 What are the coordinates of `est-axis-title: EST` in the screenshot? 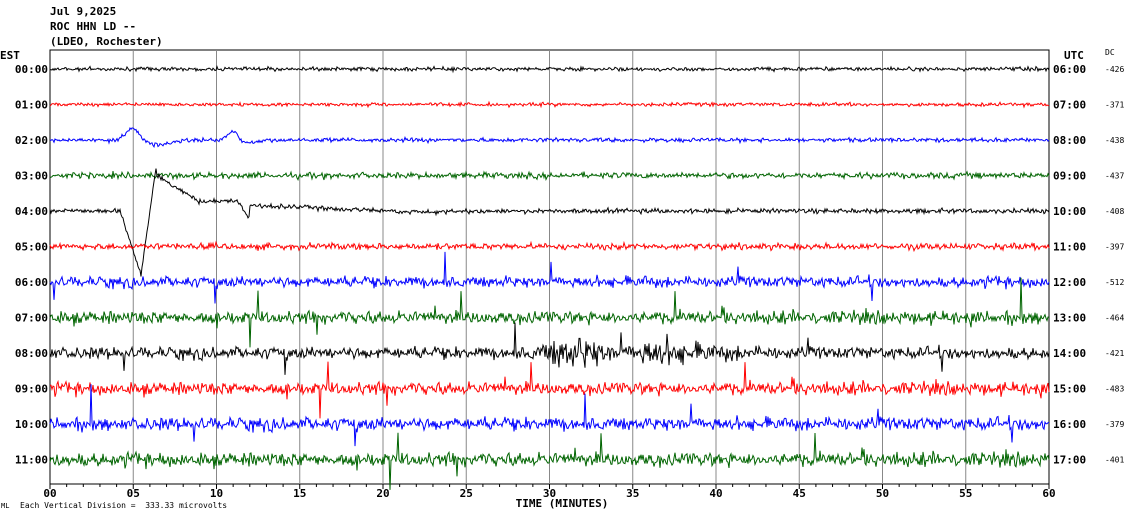 It's located at (10, 55).